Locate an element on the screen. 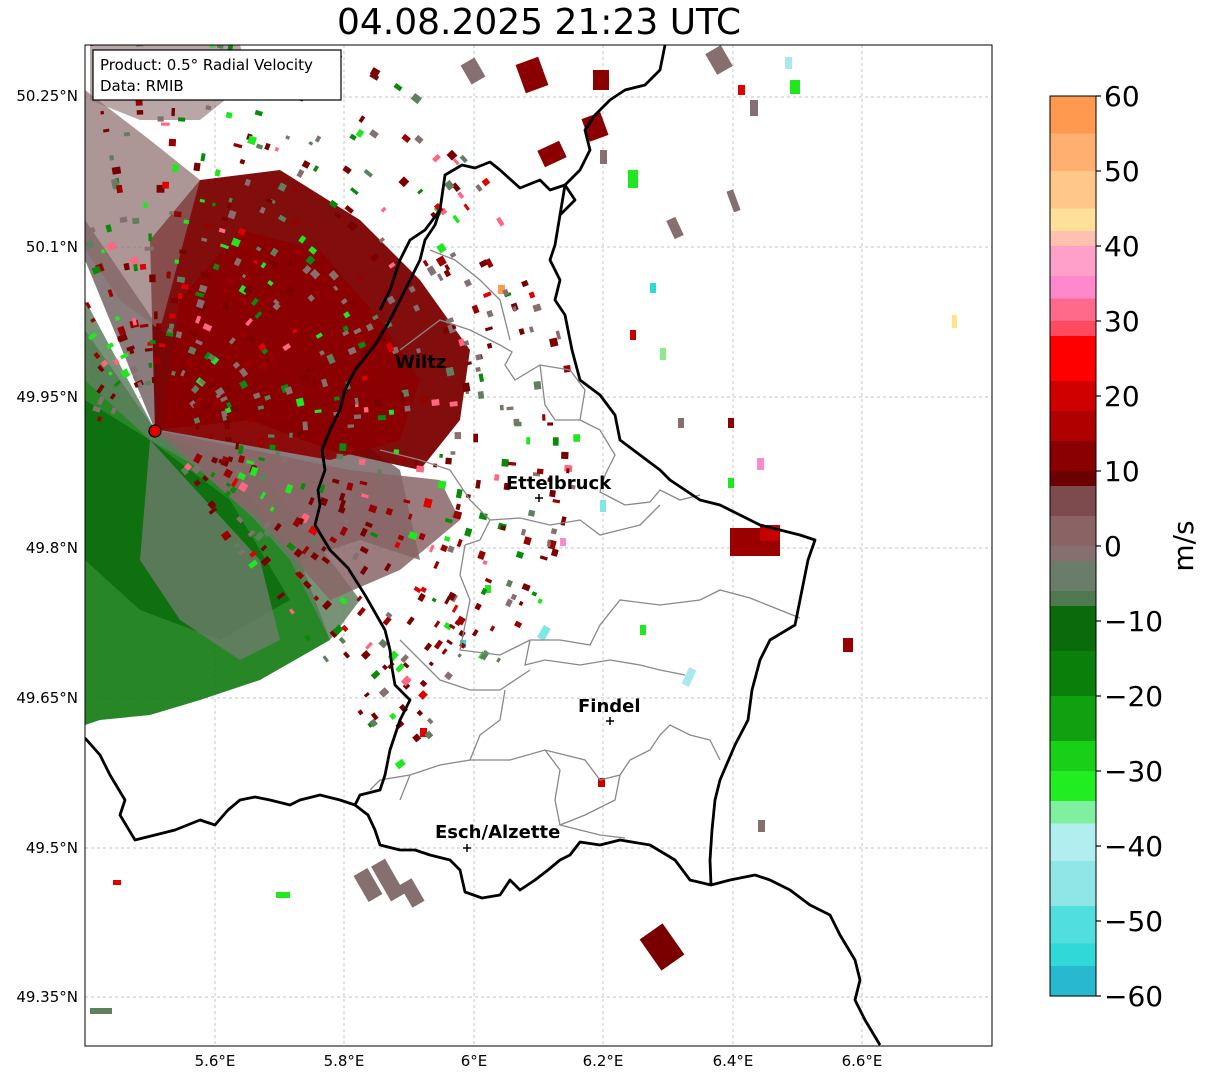 Image resolution: width=1207 pixels, height=1081 pixels. colorbar-tick-label: 0 is located at coordinates (1113, 546).